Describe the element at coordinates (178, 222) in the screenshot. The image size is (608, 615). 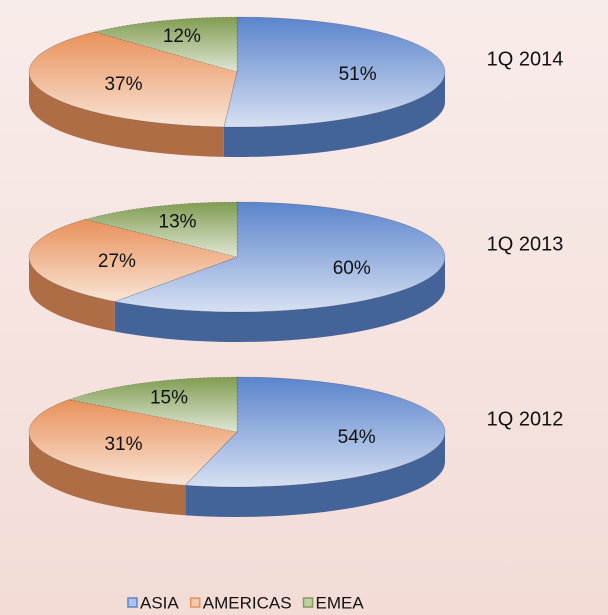
I see `data-label: 13%` at that location.